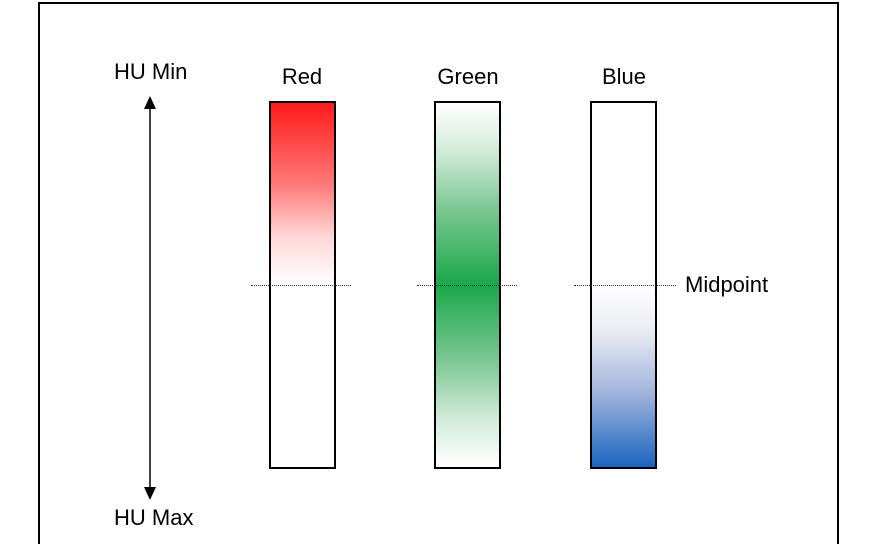  What do you see at coordinates (468, 76) in the screenshot?
I see `bar-label-green: Green` at bounding box center [468, 76].